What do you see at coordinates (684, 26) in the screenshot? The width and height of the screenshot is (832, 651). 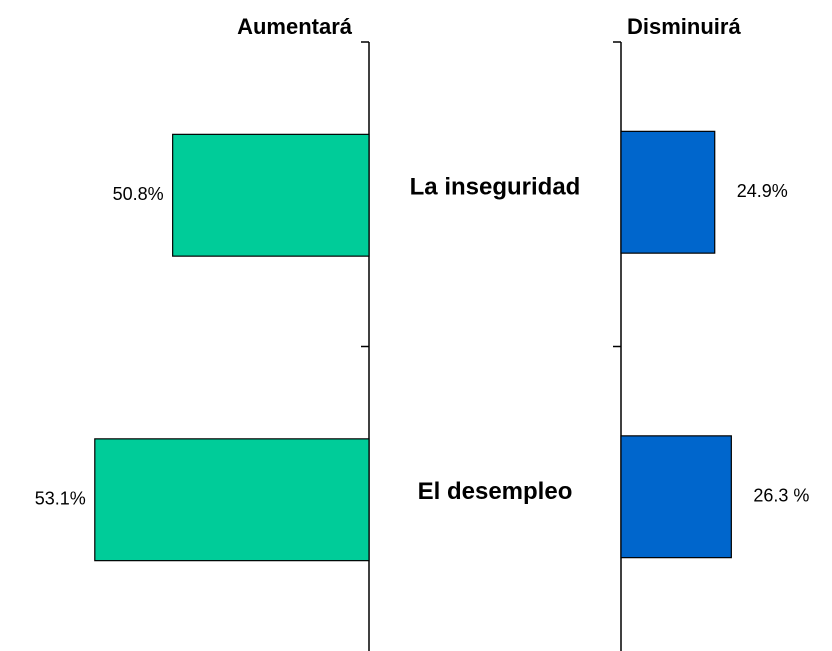 I see `panel-title: Disminuirá` at bounding box center [684, 26].